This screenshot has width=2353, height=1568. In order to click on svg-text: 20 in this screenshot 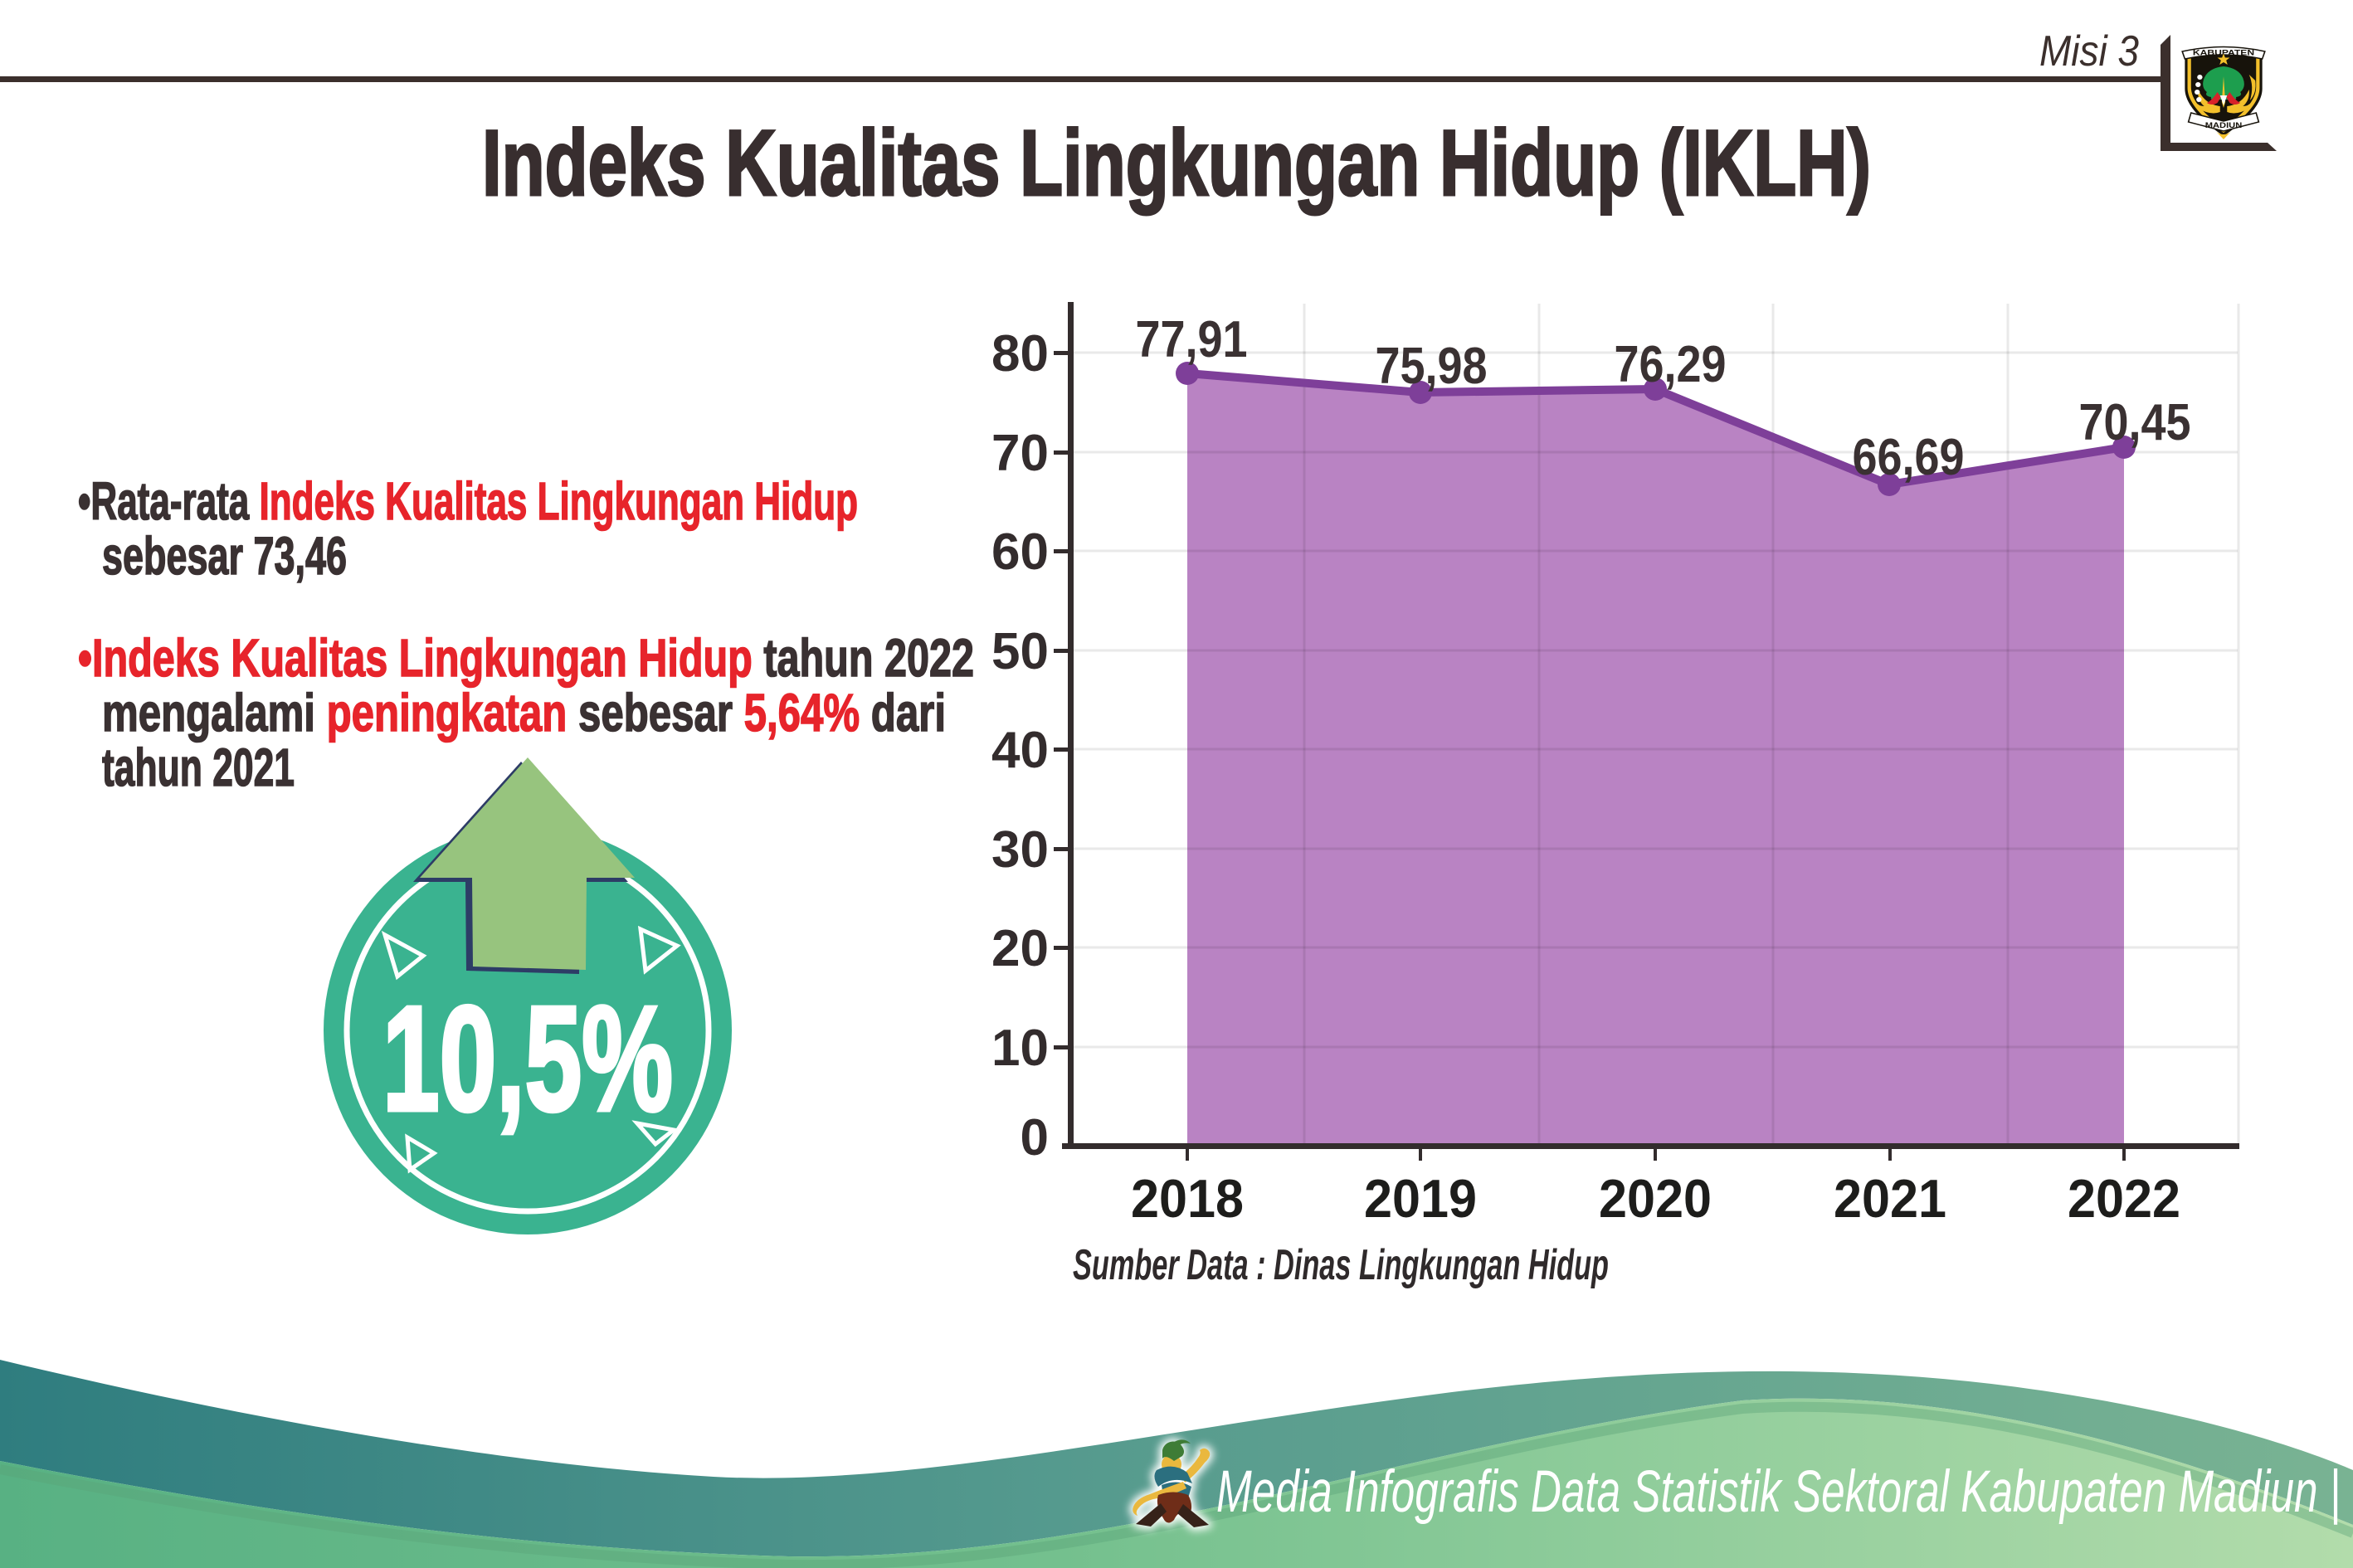, I will do `click(1020, 948)`.